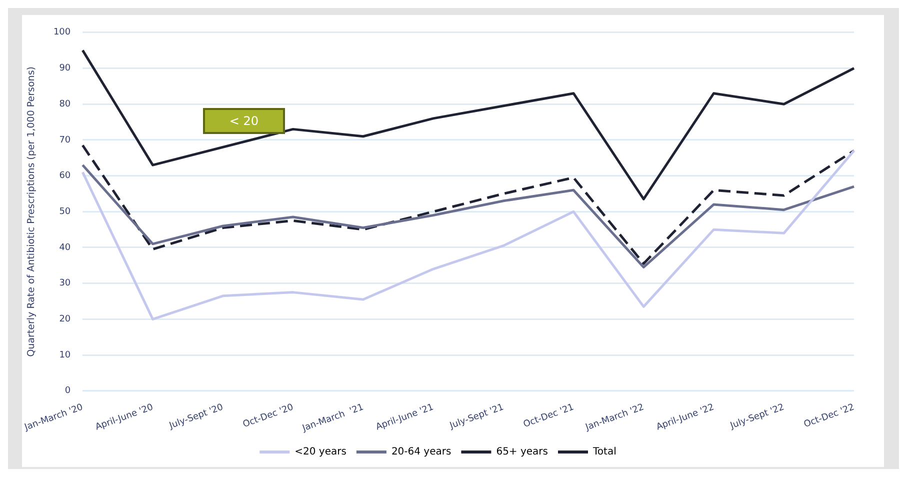 The width and height of the screenshot is (907, 477). I want to click on y-axis-title: Quarterly Rate of Antibiotic Prescriptions (per 1,000 Persons), so click(32, 211).